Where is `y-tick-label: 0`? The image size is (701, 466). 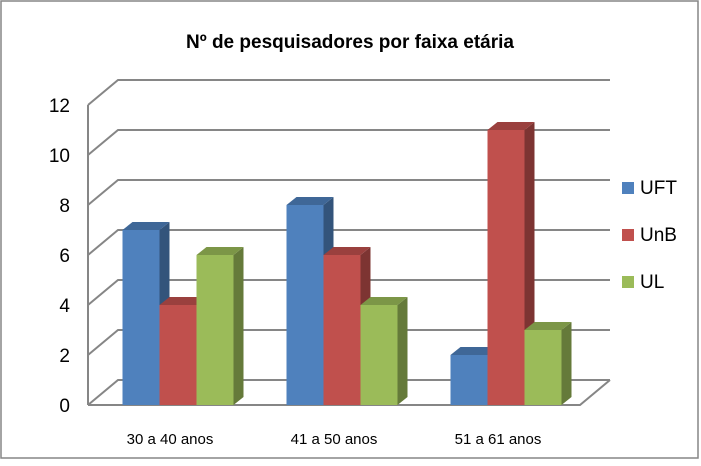 y-tick-label: 0 is located at coordinates (64, 406).